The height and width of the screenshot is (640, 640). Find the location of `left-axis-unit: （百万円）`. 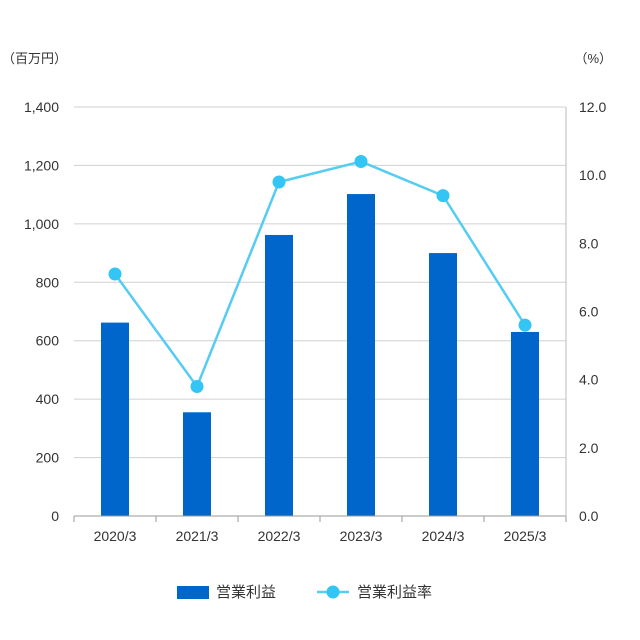

left-axis-unit: （百万円） is located at coordinates (34, 58).